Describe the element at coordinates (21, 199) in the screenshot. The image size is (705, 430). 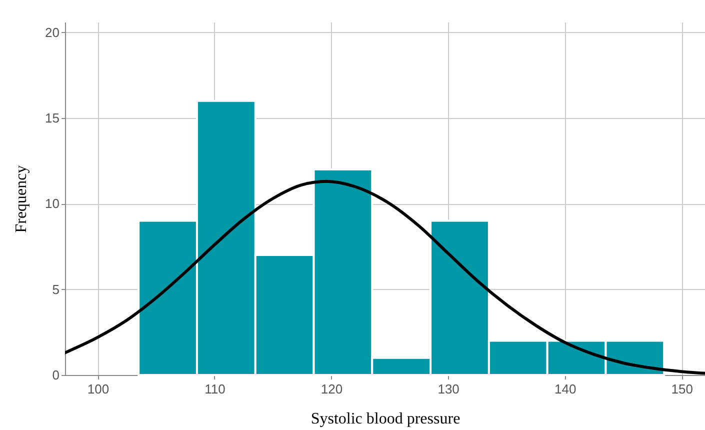
I see `y-axis-title: Frequency` at that location.